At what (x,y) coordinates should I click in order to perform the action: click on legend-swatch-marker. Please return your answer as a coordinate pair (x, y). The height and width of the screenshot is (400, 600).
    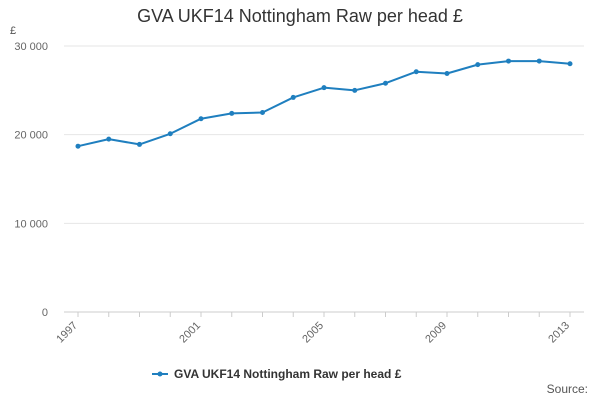
    Looking at the image, I should click on (160, 374).